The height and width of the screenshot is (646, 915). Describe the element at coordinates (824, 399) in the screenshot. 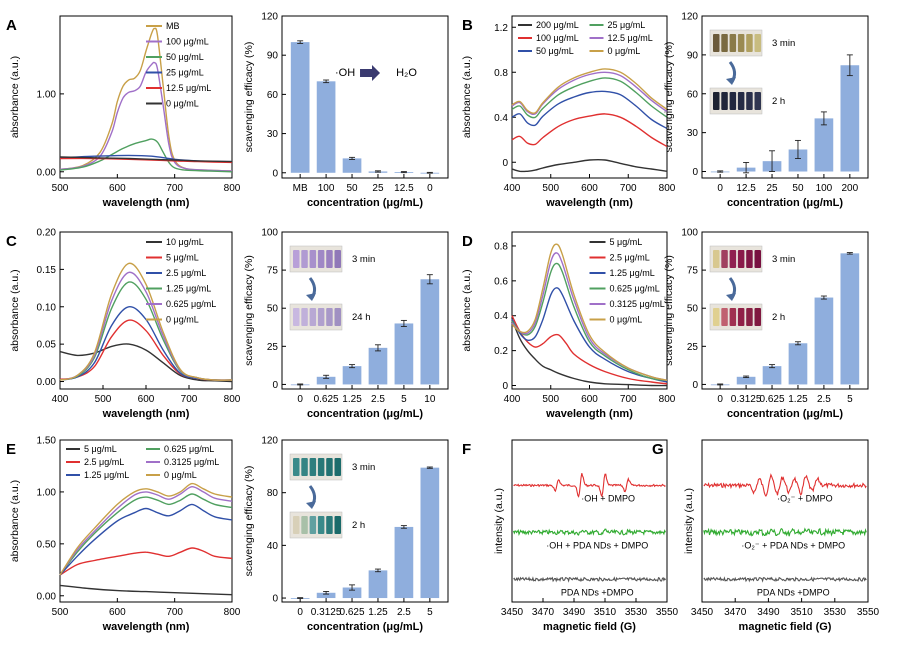

I see `x-tick-label: 2.5` at that location.